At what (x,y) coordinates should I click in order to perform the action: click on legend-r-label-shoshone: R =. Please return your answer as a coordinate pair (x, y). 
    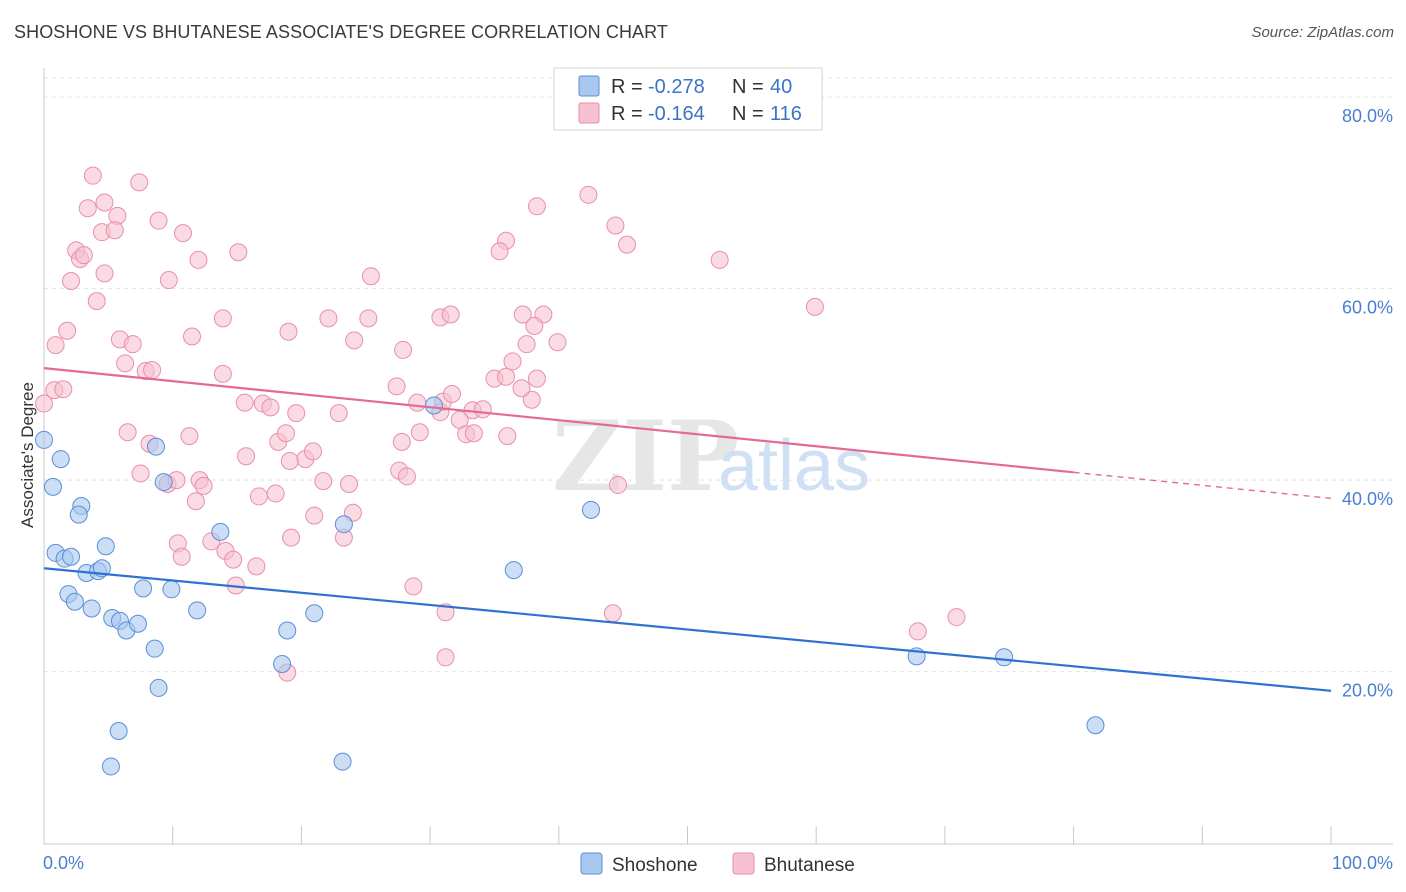
    Looking at the image, I should click on (627, 87).